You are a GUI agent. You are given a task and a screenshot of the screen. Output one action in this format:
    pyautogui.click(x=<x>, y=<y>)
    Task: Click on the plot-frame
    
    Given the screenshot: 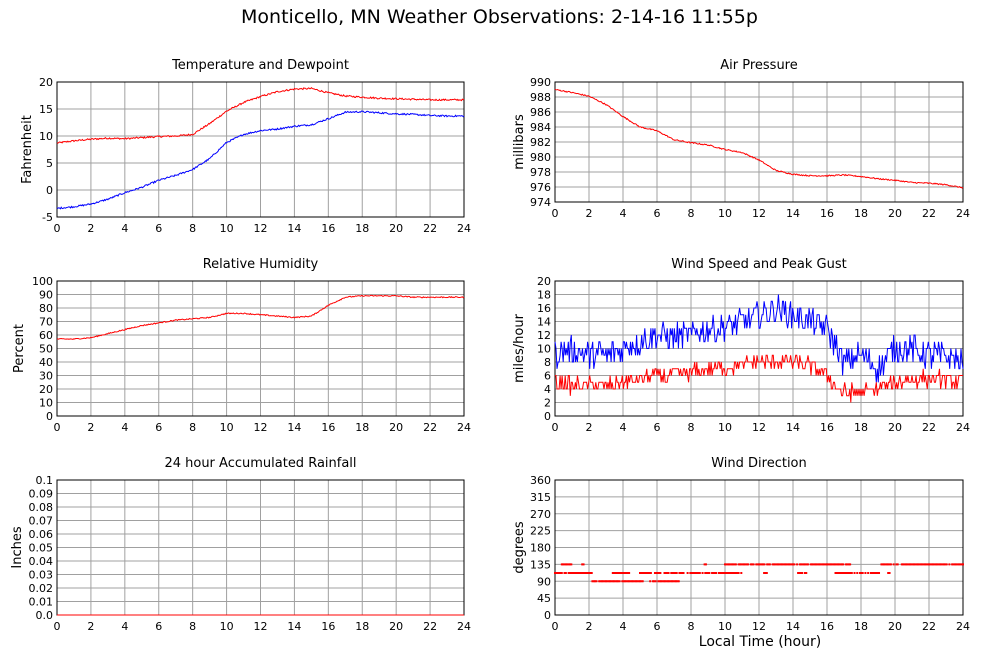 What is the action you would take?
    pyautogui.click(x=260, y=149)
    